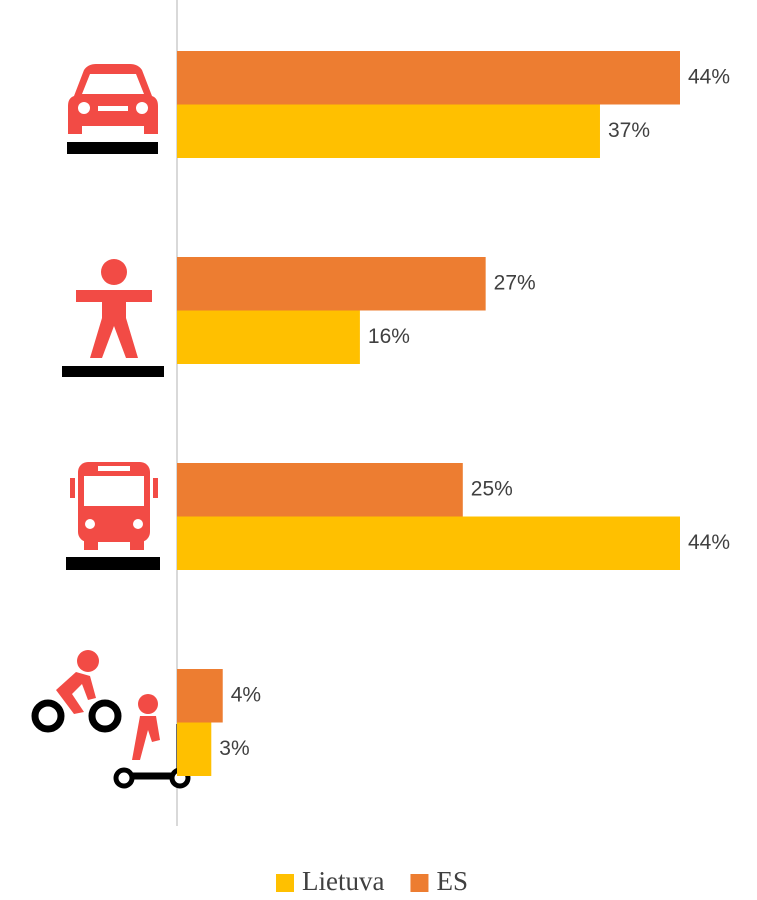  Describe the element at coordinates (112, 109) in the screenshot. I see `car-icon` at that location.